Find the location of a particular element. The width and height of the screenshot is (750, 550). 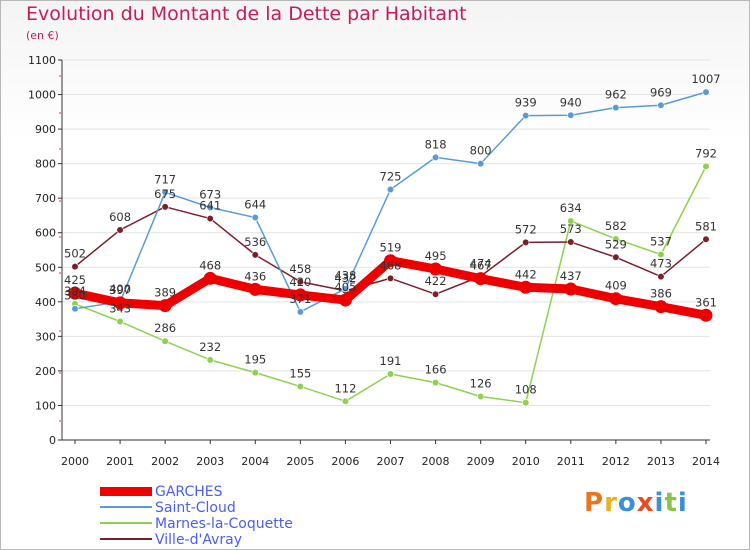

x-tick-label: 2001 is located at coordinates (120, 461).